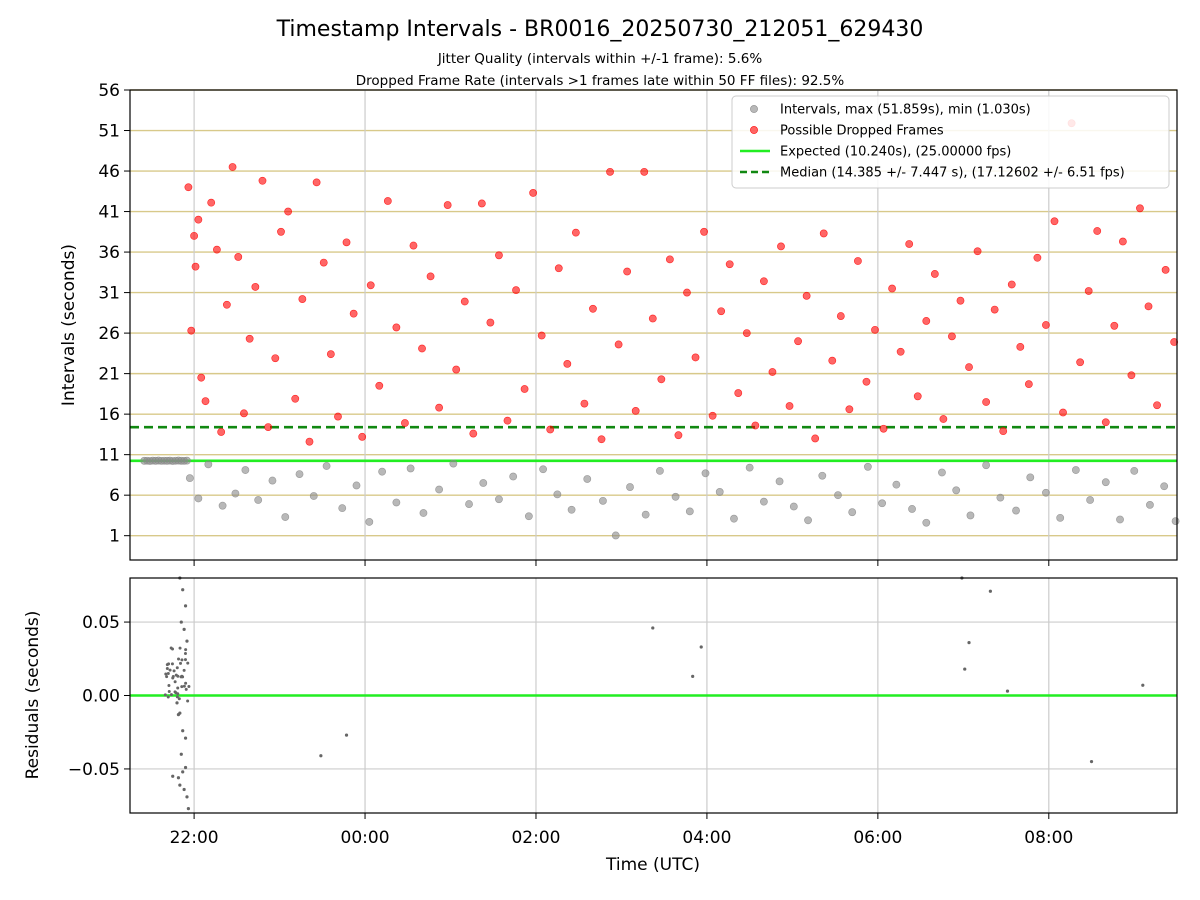  Describe the element at coordinates (109, 415) in the screenshot. I see `intervals-y-tick-label: 16` at that location.